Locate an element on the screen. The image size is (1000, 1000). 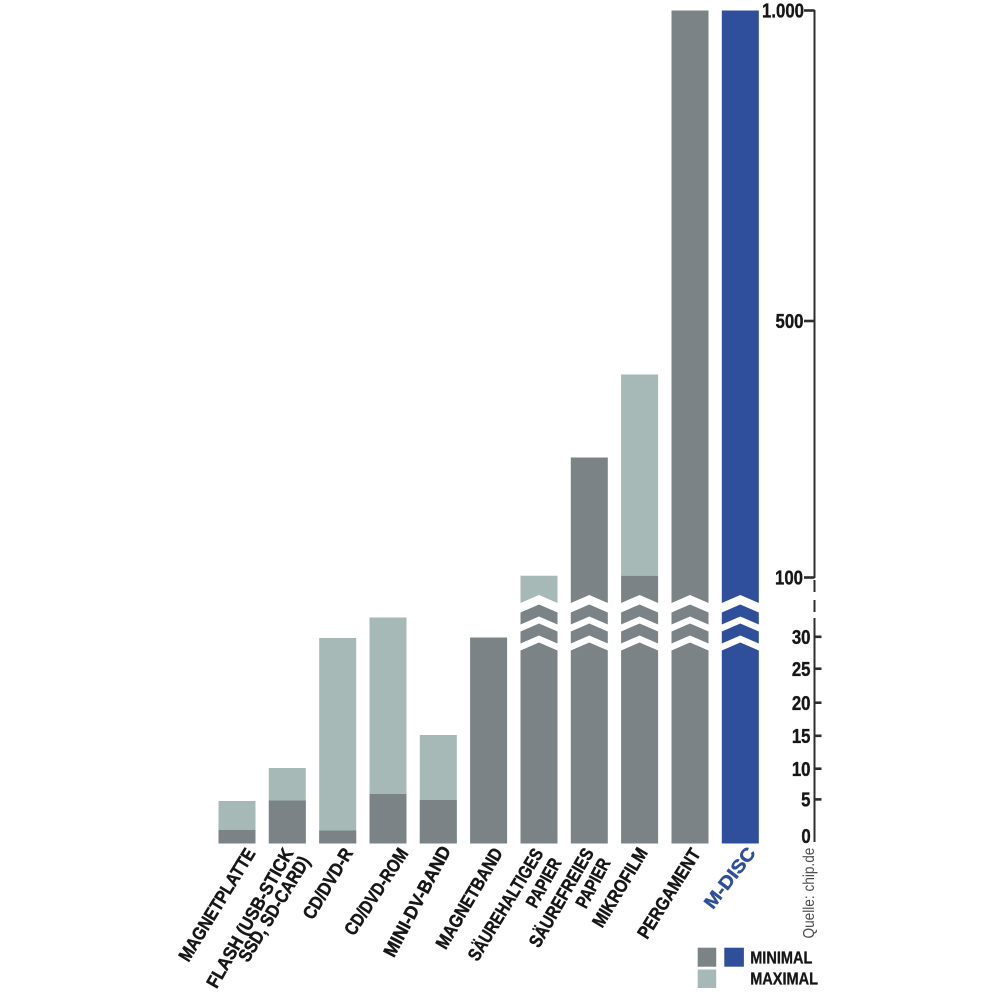
svg-text: 0 is located at coordinates (805, 835).